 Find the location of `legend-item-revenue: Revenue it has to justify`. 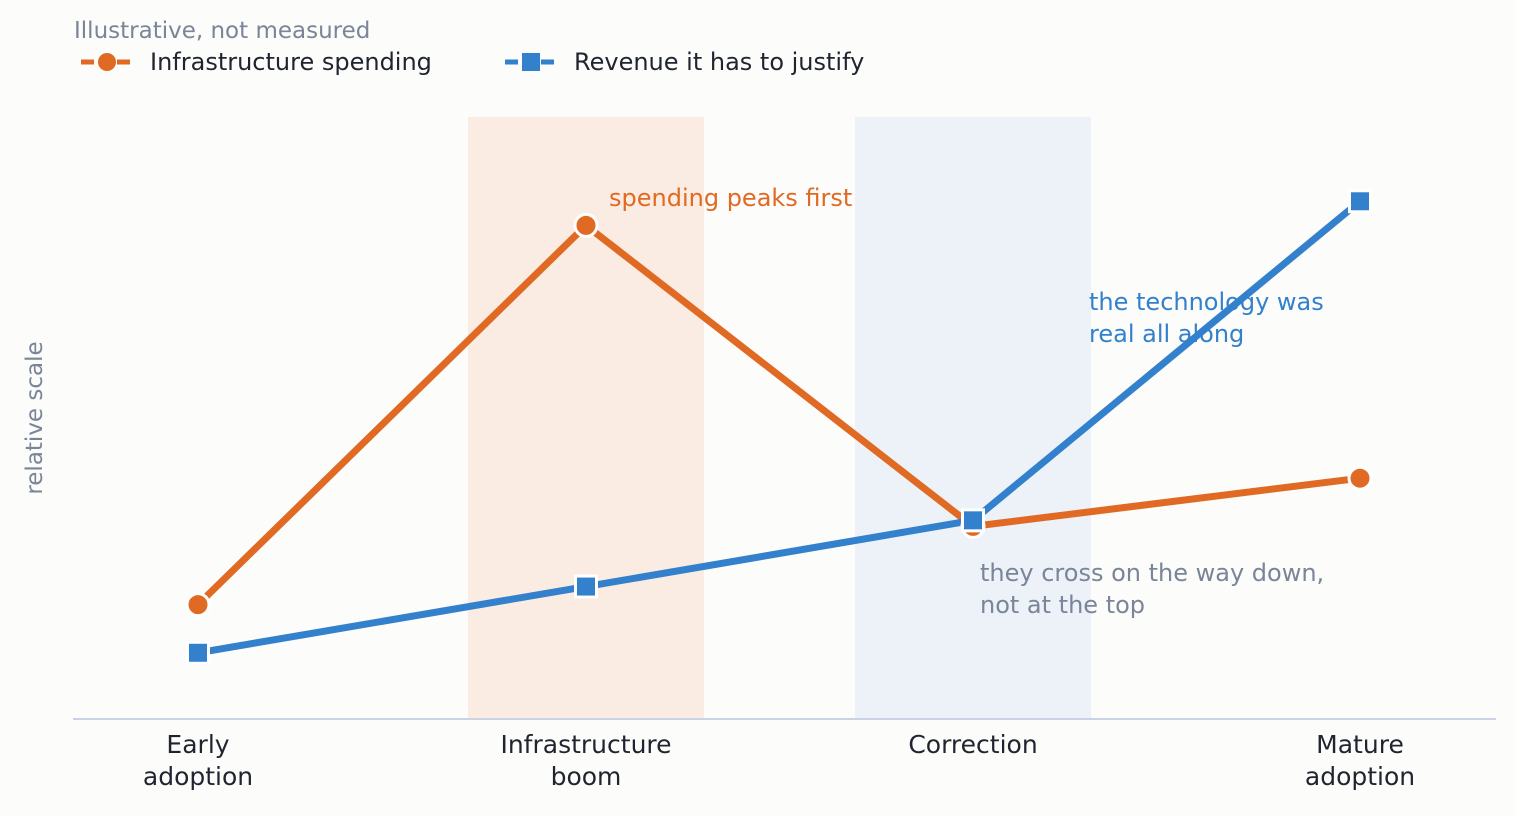

legend-item-revenue: Revenue it has to justify is located at coordinates (684, 62).